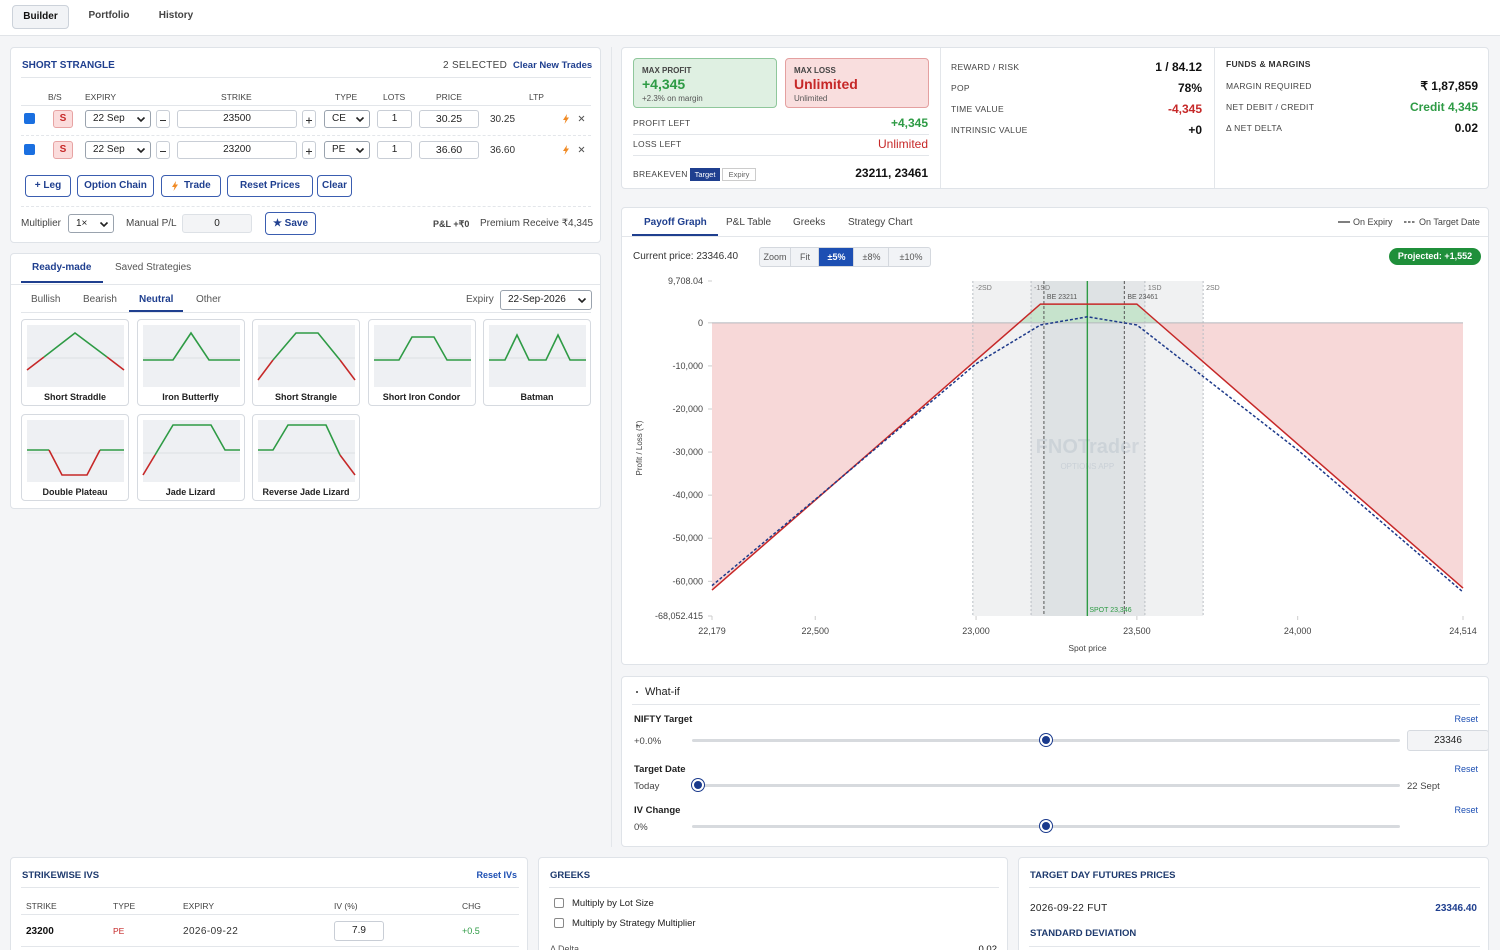  I want to click on slider-value: Today, so click(647, 786).